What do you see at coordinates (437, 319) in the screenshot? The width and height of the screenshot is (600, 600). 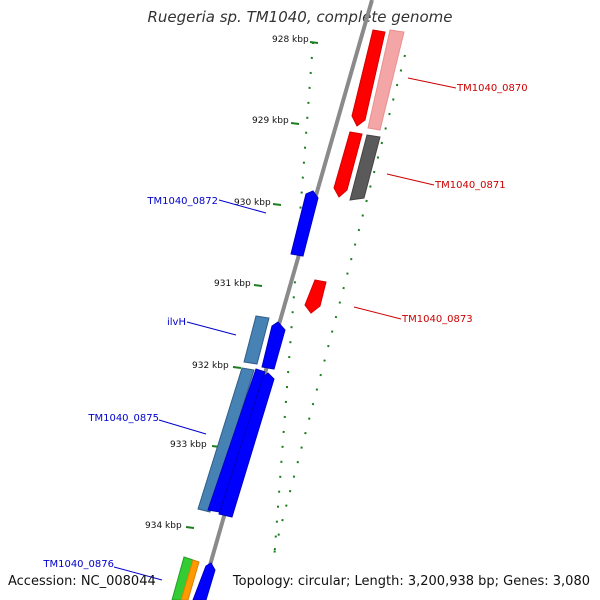 I see `gene-label-tm1040-0873: TM1040_0873` at bounding box center [437, 319].